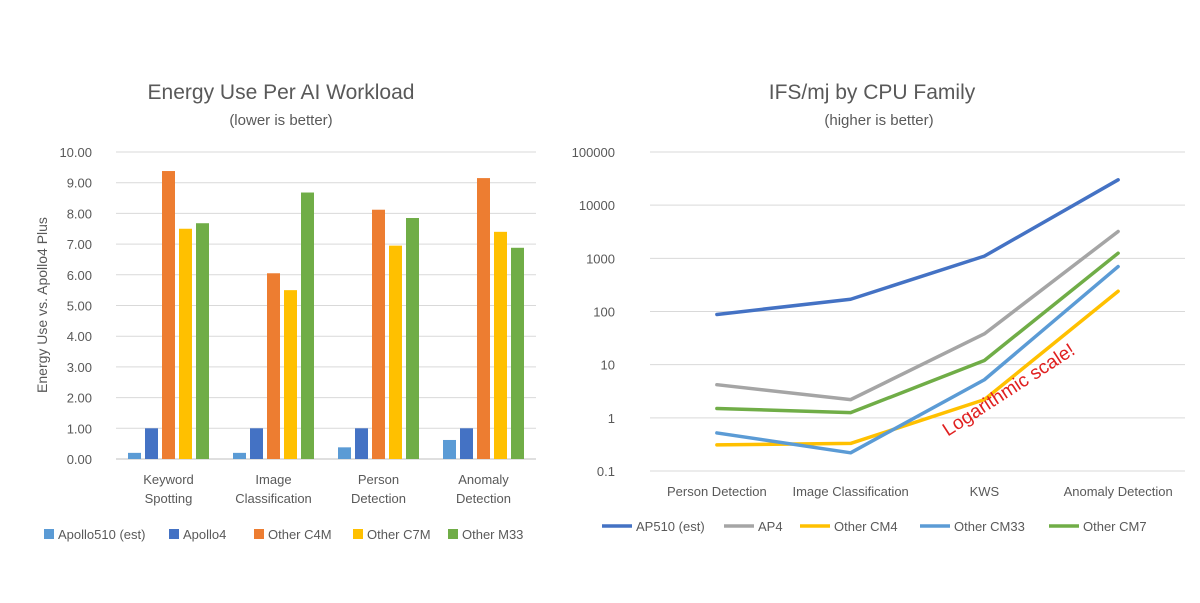 The image size is (1200, 603). What do you see at coordinates (42, 305) in the screenshot?
I see `bar-chart-y-axis-label: Energy Use vs. Apollo4 Plus` at bounding box center [42, 305].